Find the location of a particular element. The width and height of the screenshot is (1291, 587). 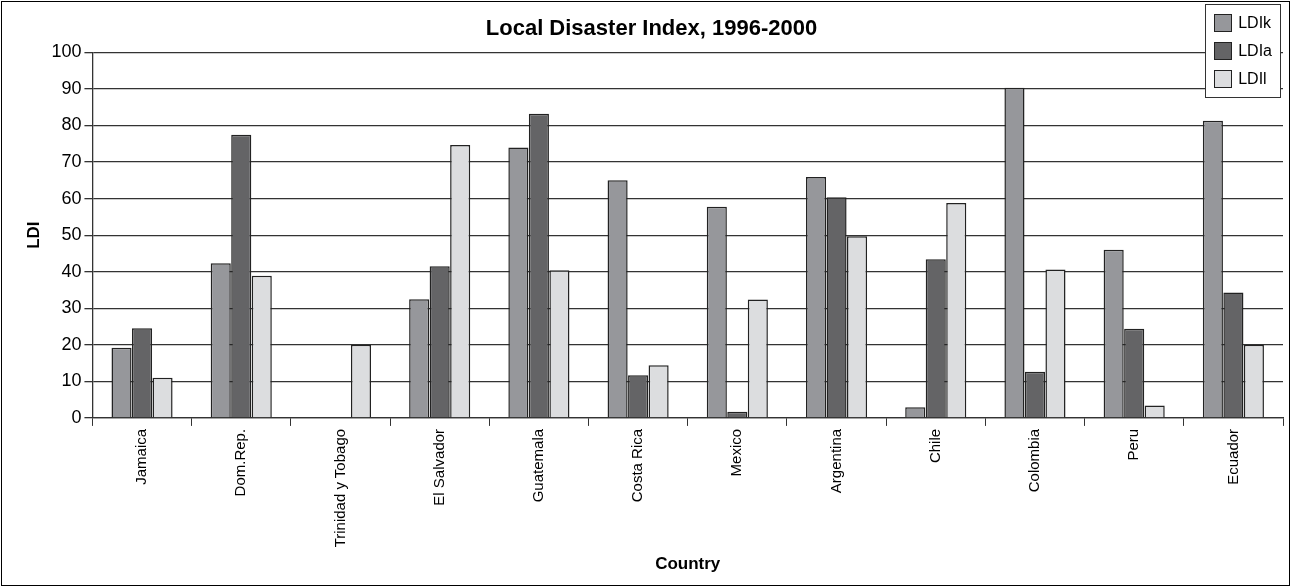

x-tick-label: Mexico is located at coordinates (736, 452).